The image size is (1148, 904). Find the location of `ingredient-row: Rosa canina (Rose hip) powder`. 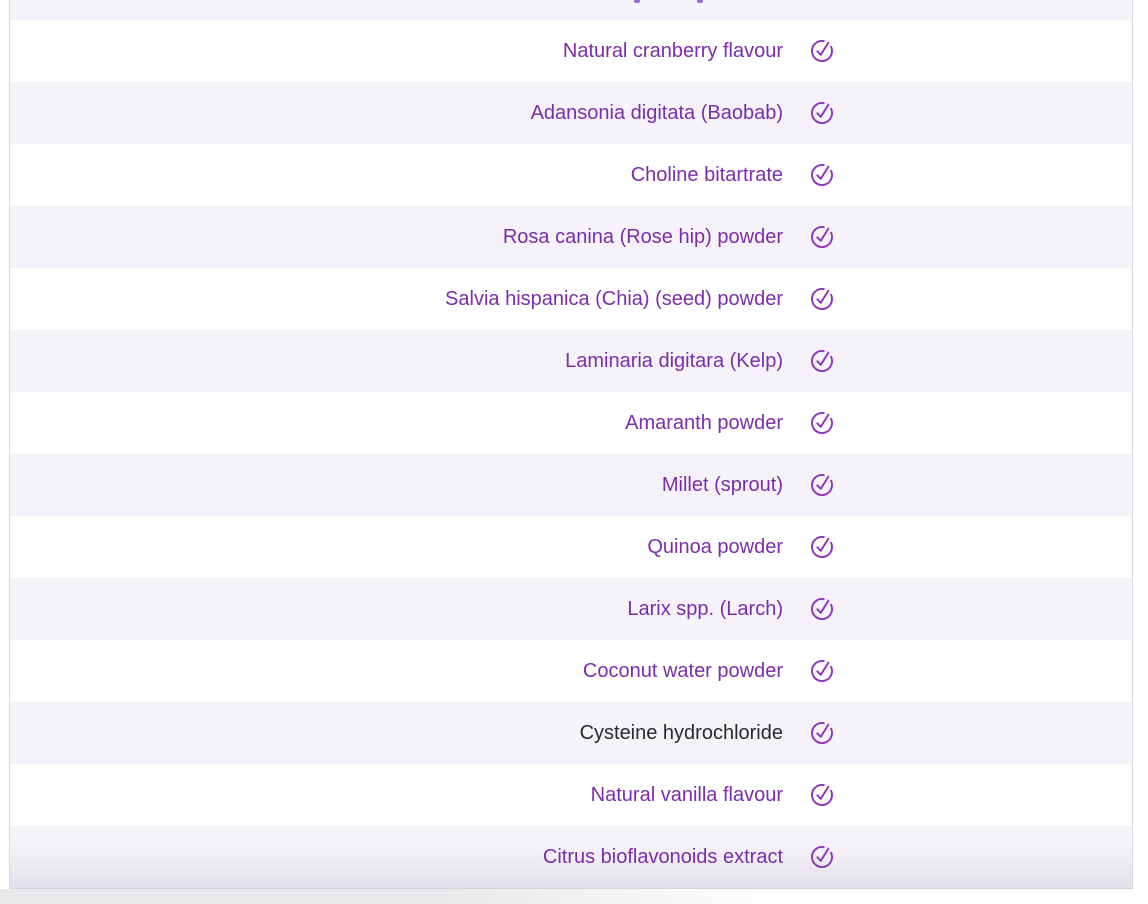

ingredient-row: Rosa canina (Rose hip) powder is located at coordinates (571, 237).